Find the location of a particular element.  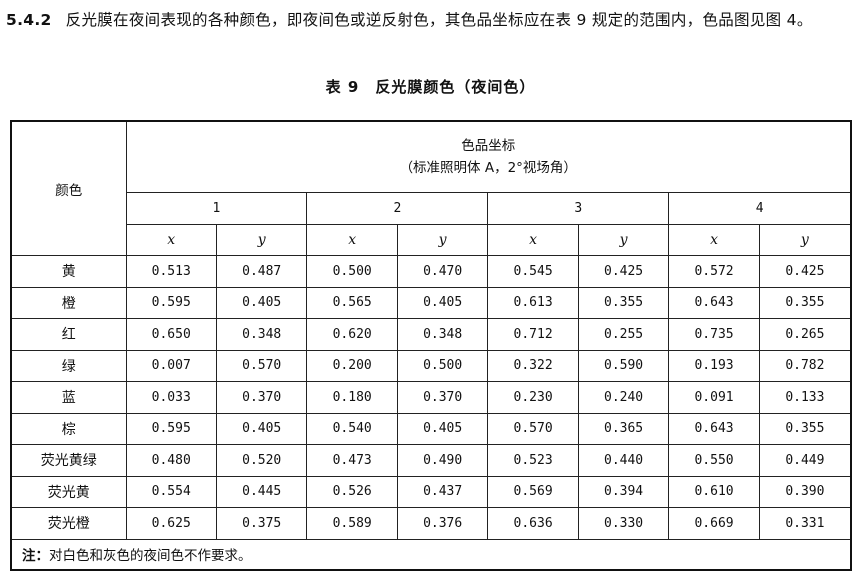

table-title: 表 9 反光膜颜色（夜间色） is located at coordinates (430, 87).